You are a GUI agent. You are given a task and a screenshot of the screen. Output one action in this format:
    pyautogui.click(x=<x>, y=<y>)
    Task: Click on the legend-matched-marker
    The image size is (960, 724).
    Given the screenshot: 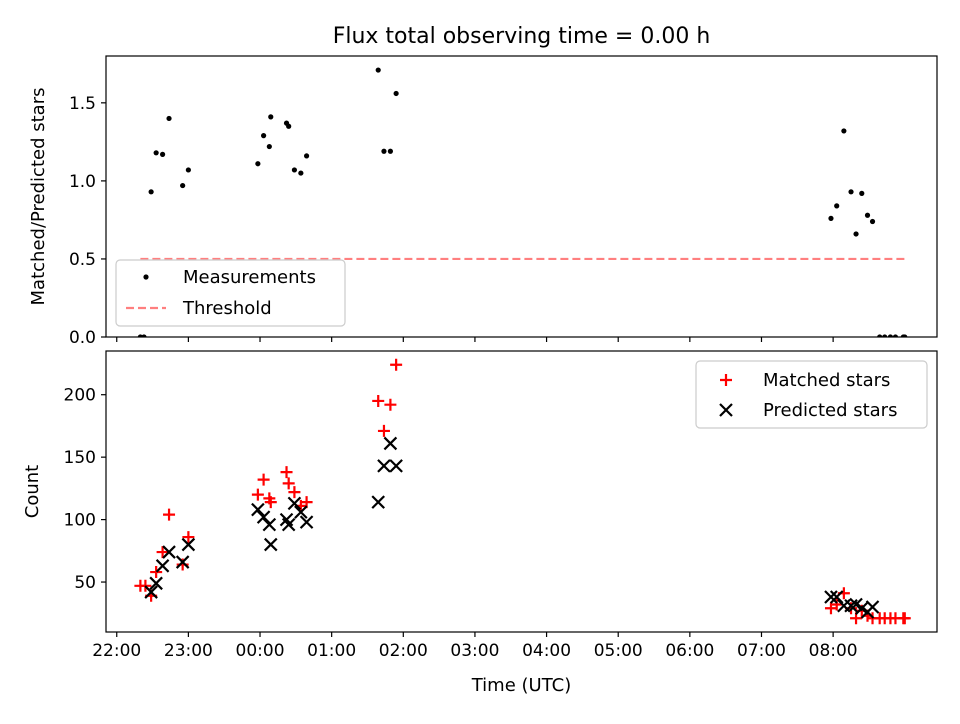 What is the action you would take?
    pyautogui.click(x=726, y=380)
    